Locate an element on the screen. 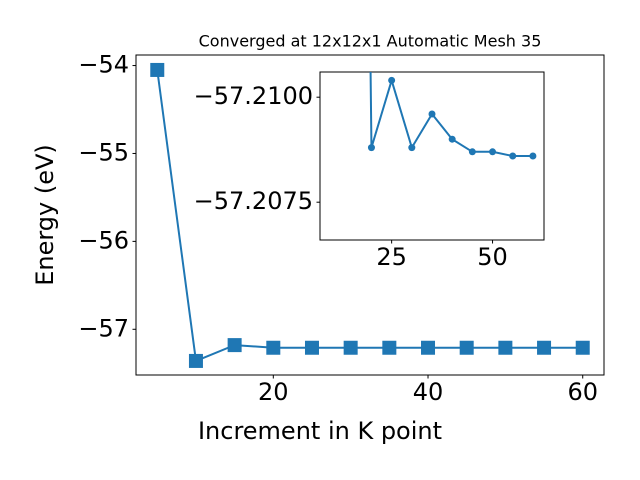 The width and height of the screenshot is (640, 480). series-line is located at coordinates (451, 114).